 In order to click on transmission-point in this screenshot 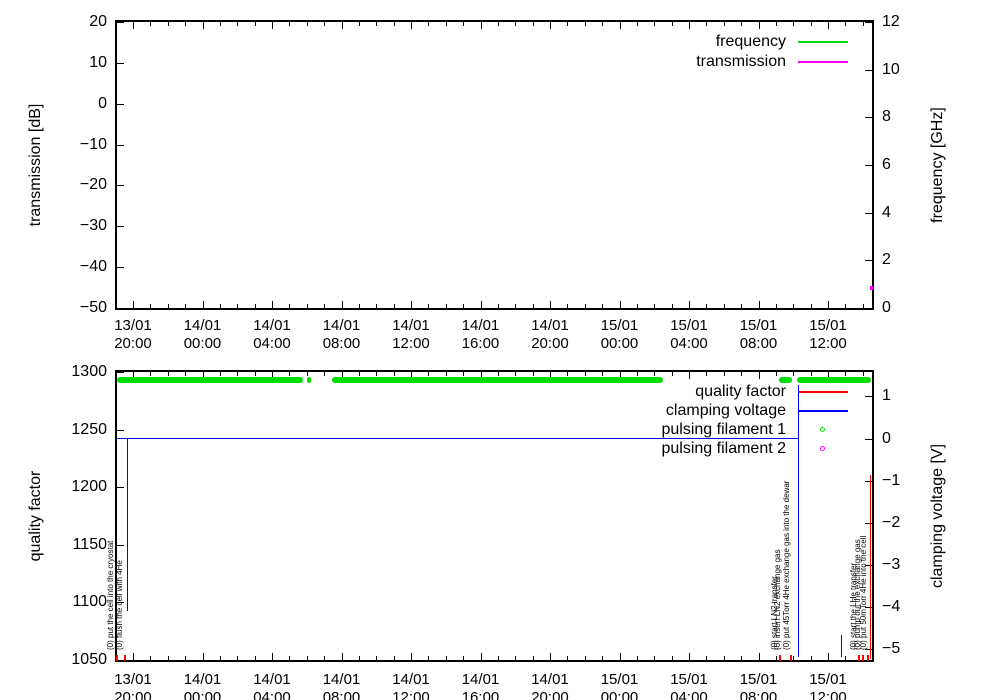, I will do `click(871, 287)`.